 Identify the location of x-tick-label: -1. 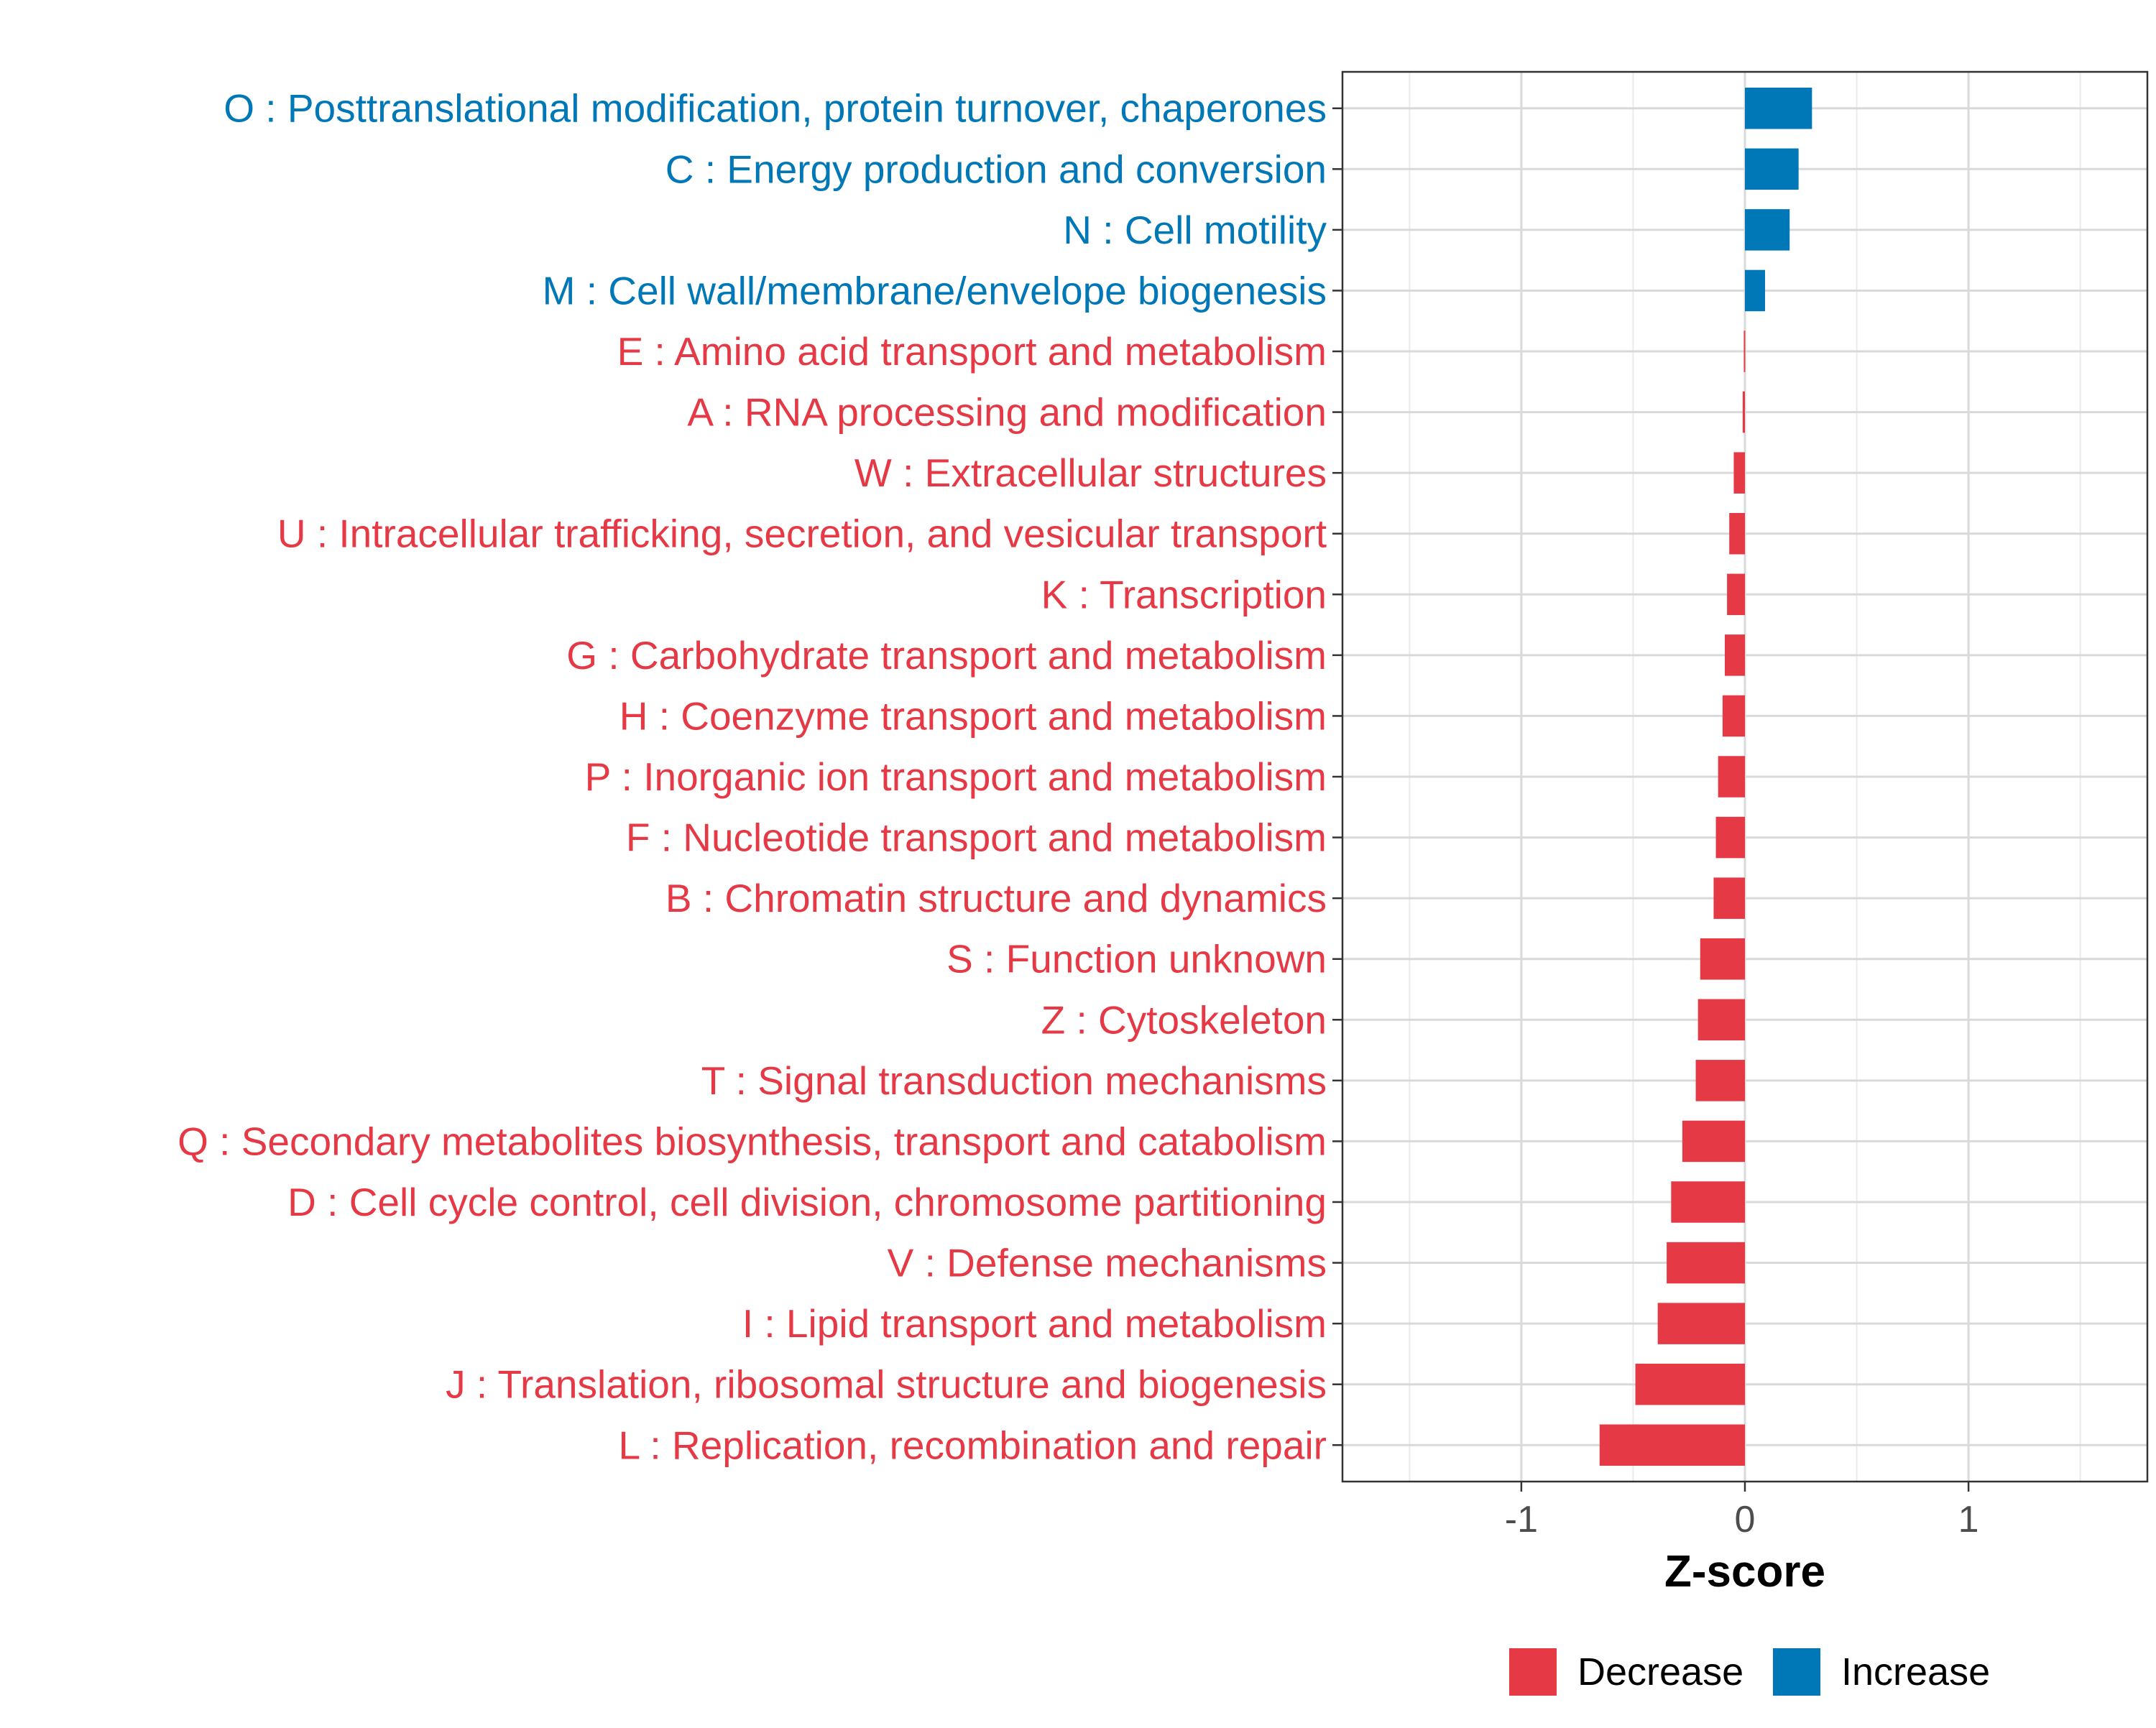
(1521, 1520).